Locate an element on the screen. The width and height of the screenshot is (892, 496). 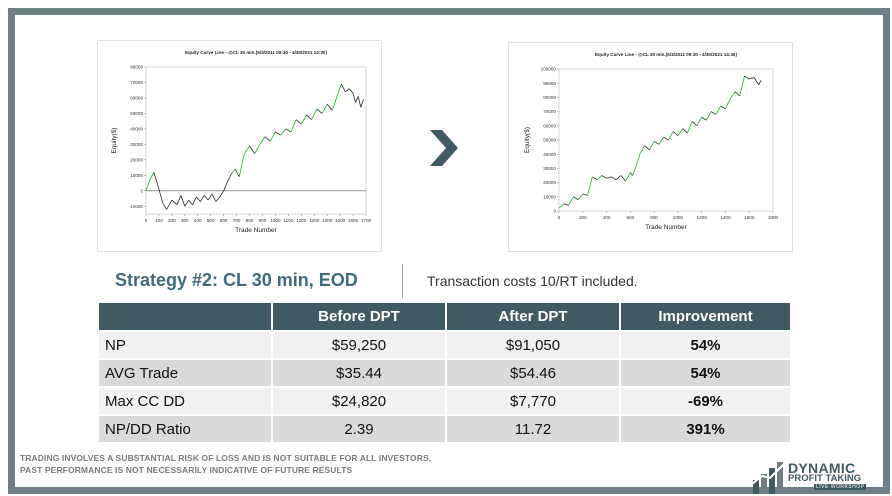
table-row: NP/DD Ratio 2.39 11.72 391% is located at coordinates (444, 428).